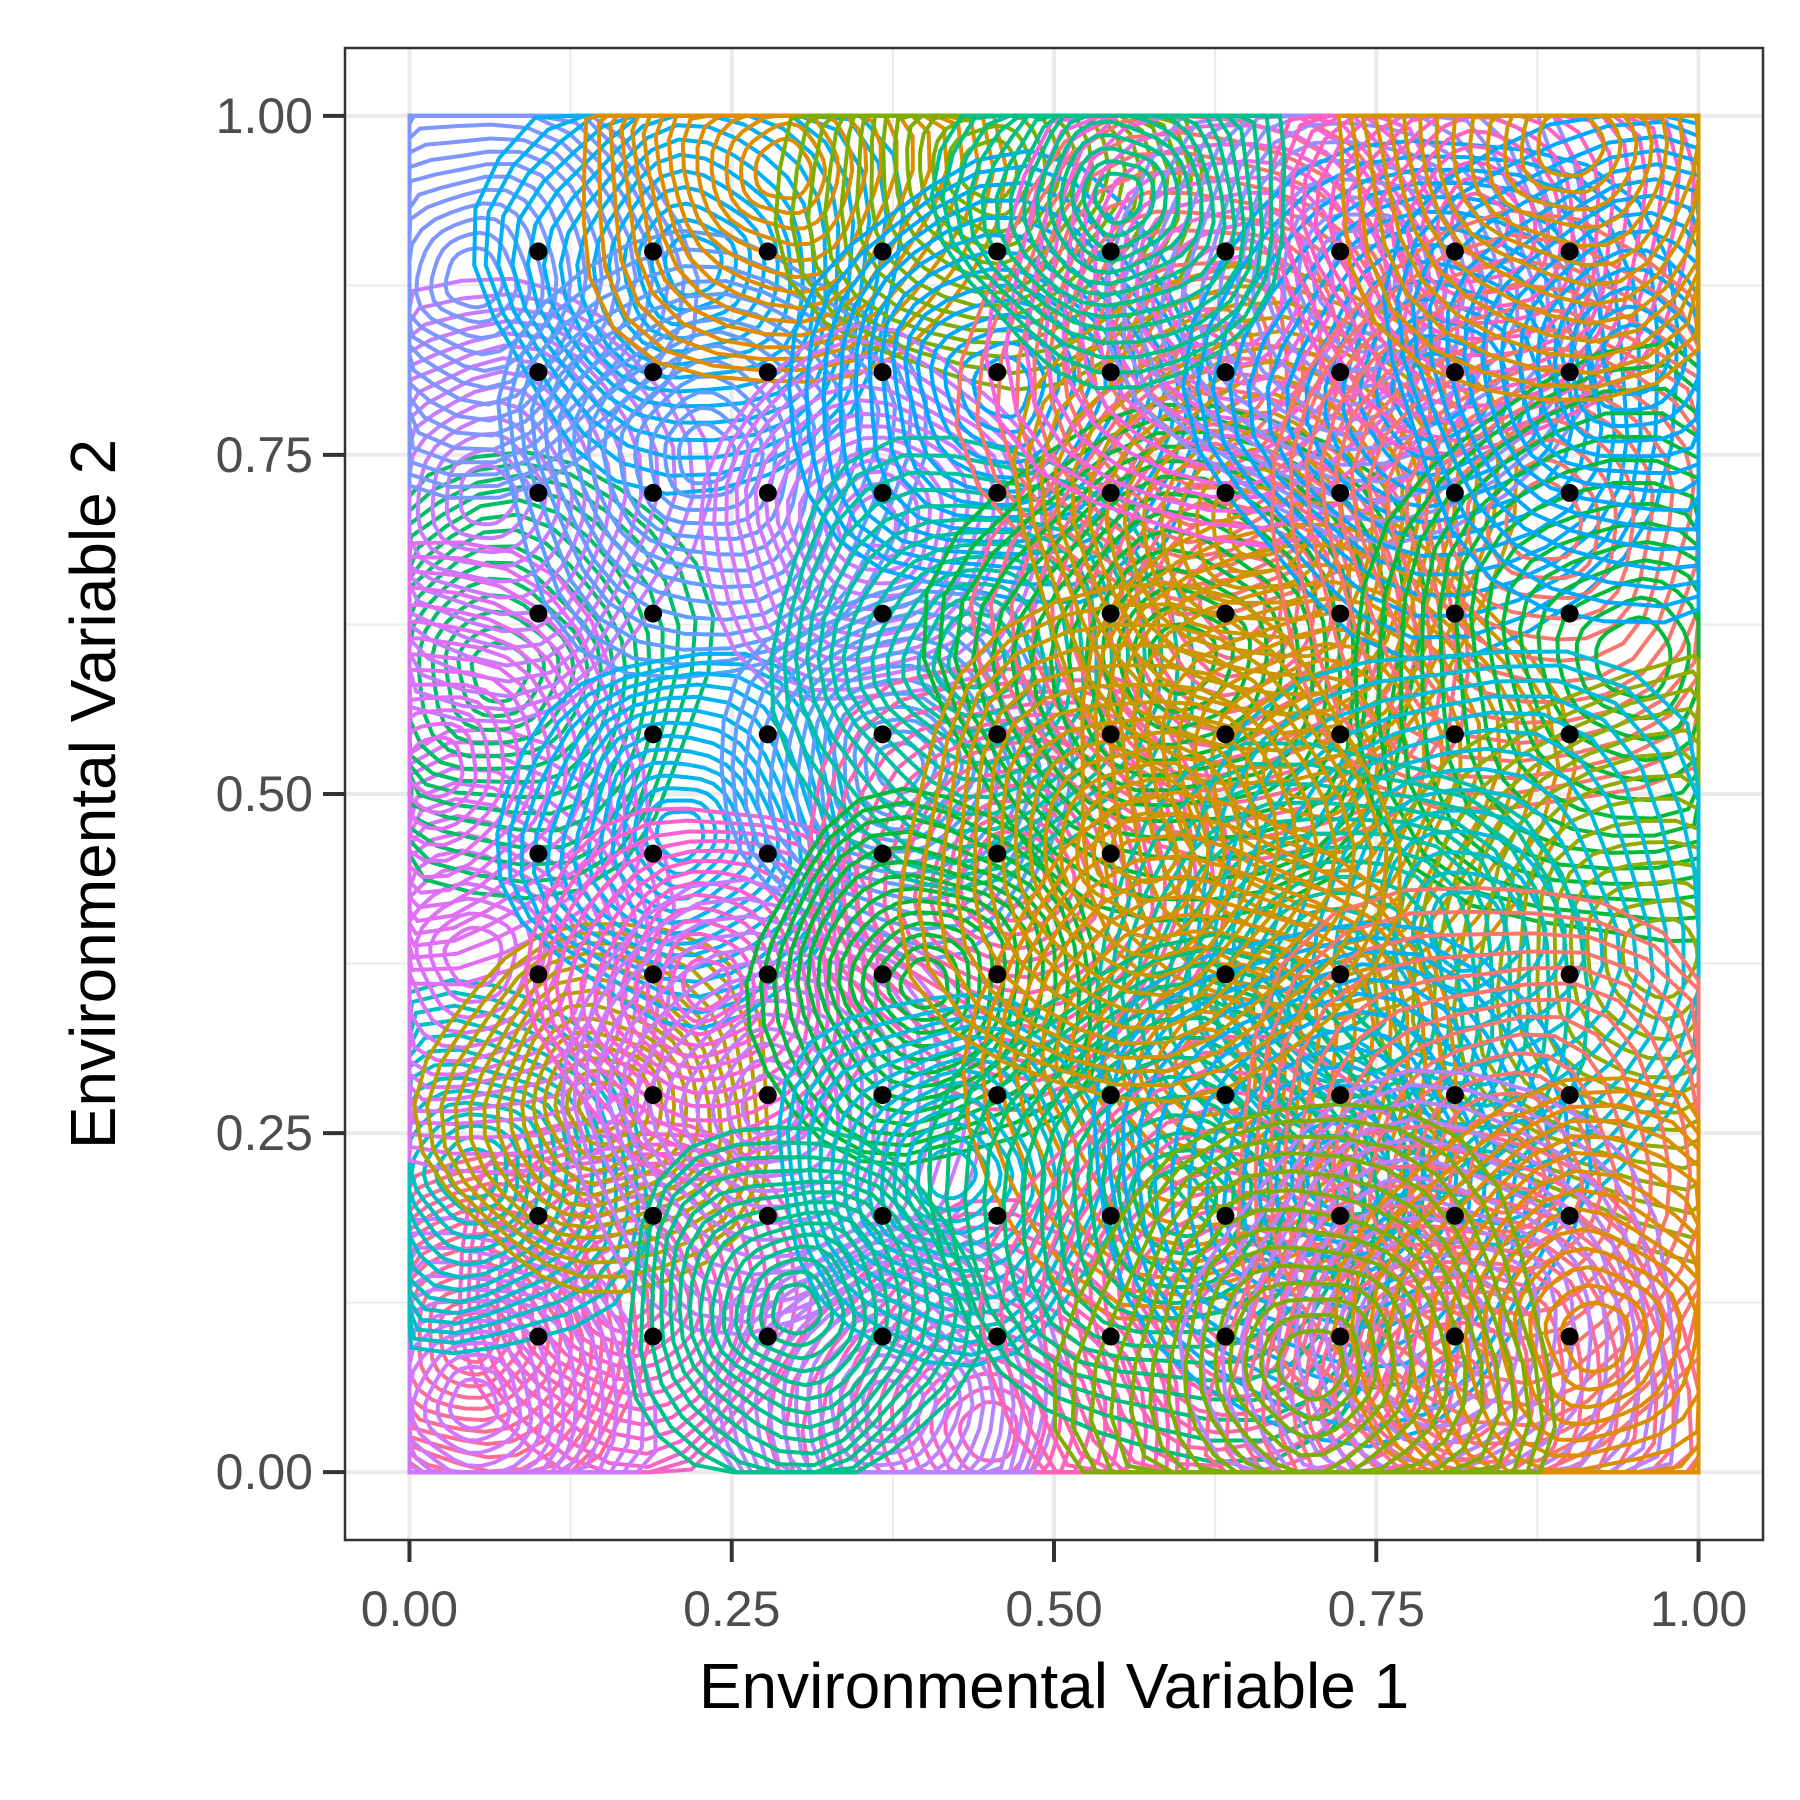 The width and height of the screenshot is (1800, 1800). Describe the element at coordinates (409, 1609) in the screenshot. I see `x-tick-label: 0.00` at that location.